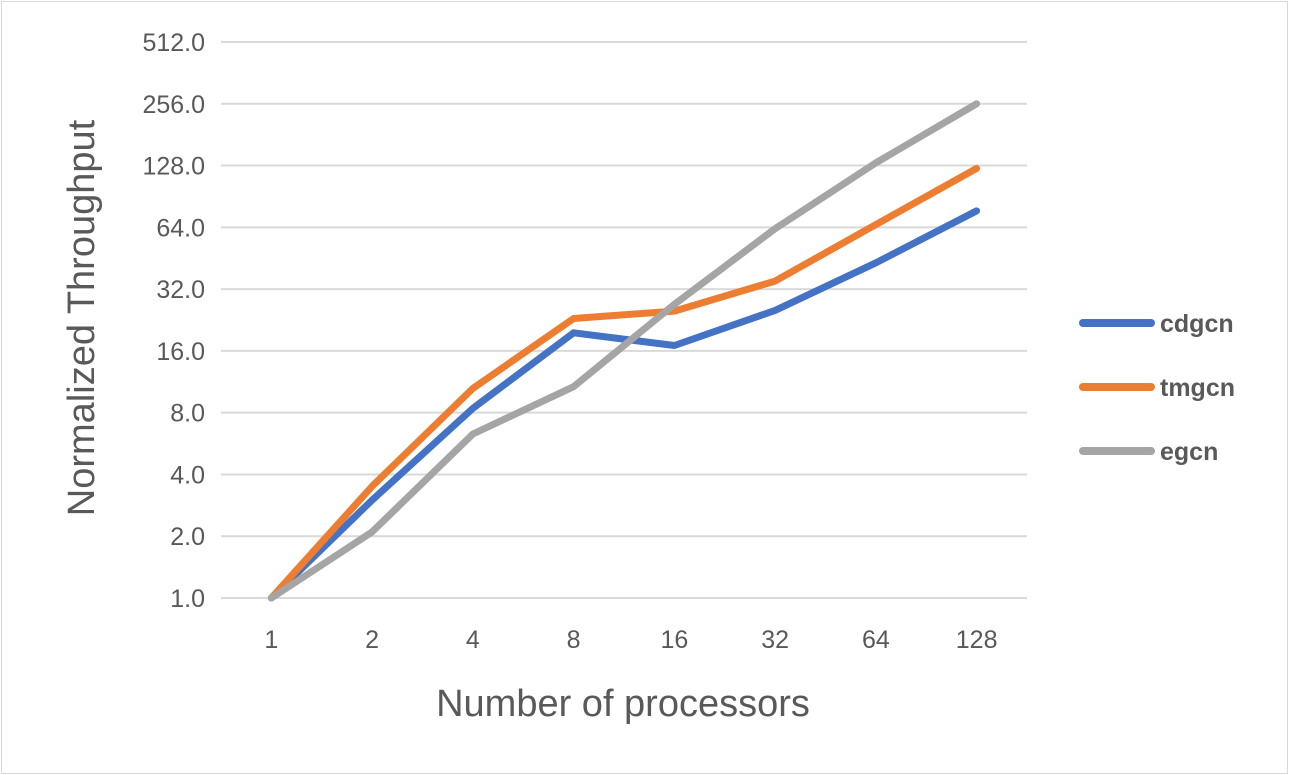 The image size is (1289, 775). What do you see at coordinates (1157, 388) in the screenshot?
I see `legend: cdgcn tmgcn egcn` at bounding box center [1157, 388].